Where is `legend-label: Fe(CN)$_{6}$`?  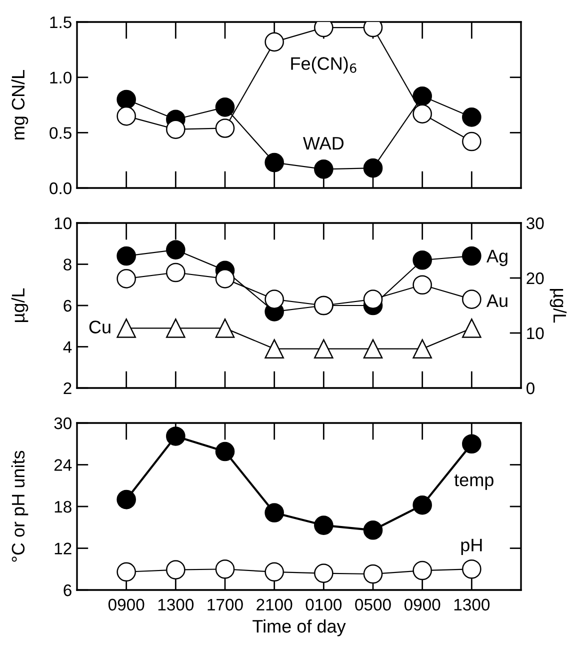 legend-label: Fe(CN)$_{6}$ is located at coordinates (323, 65).